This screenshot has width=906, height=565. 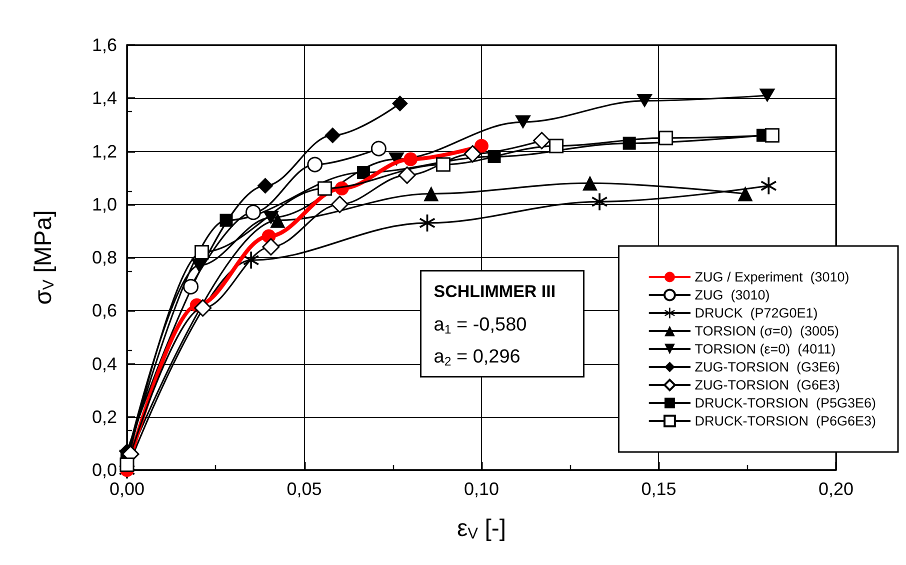 I want to click on legend-label: ZUG (3010), so click(x=732, y=295).